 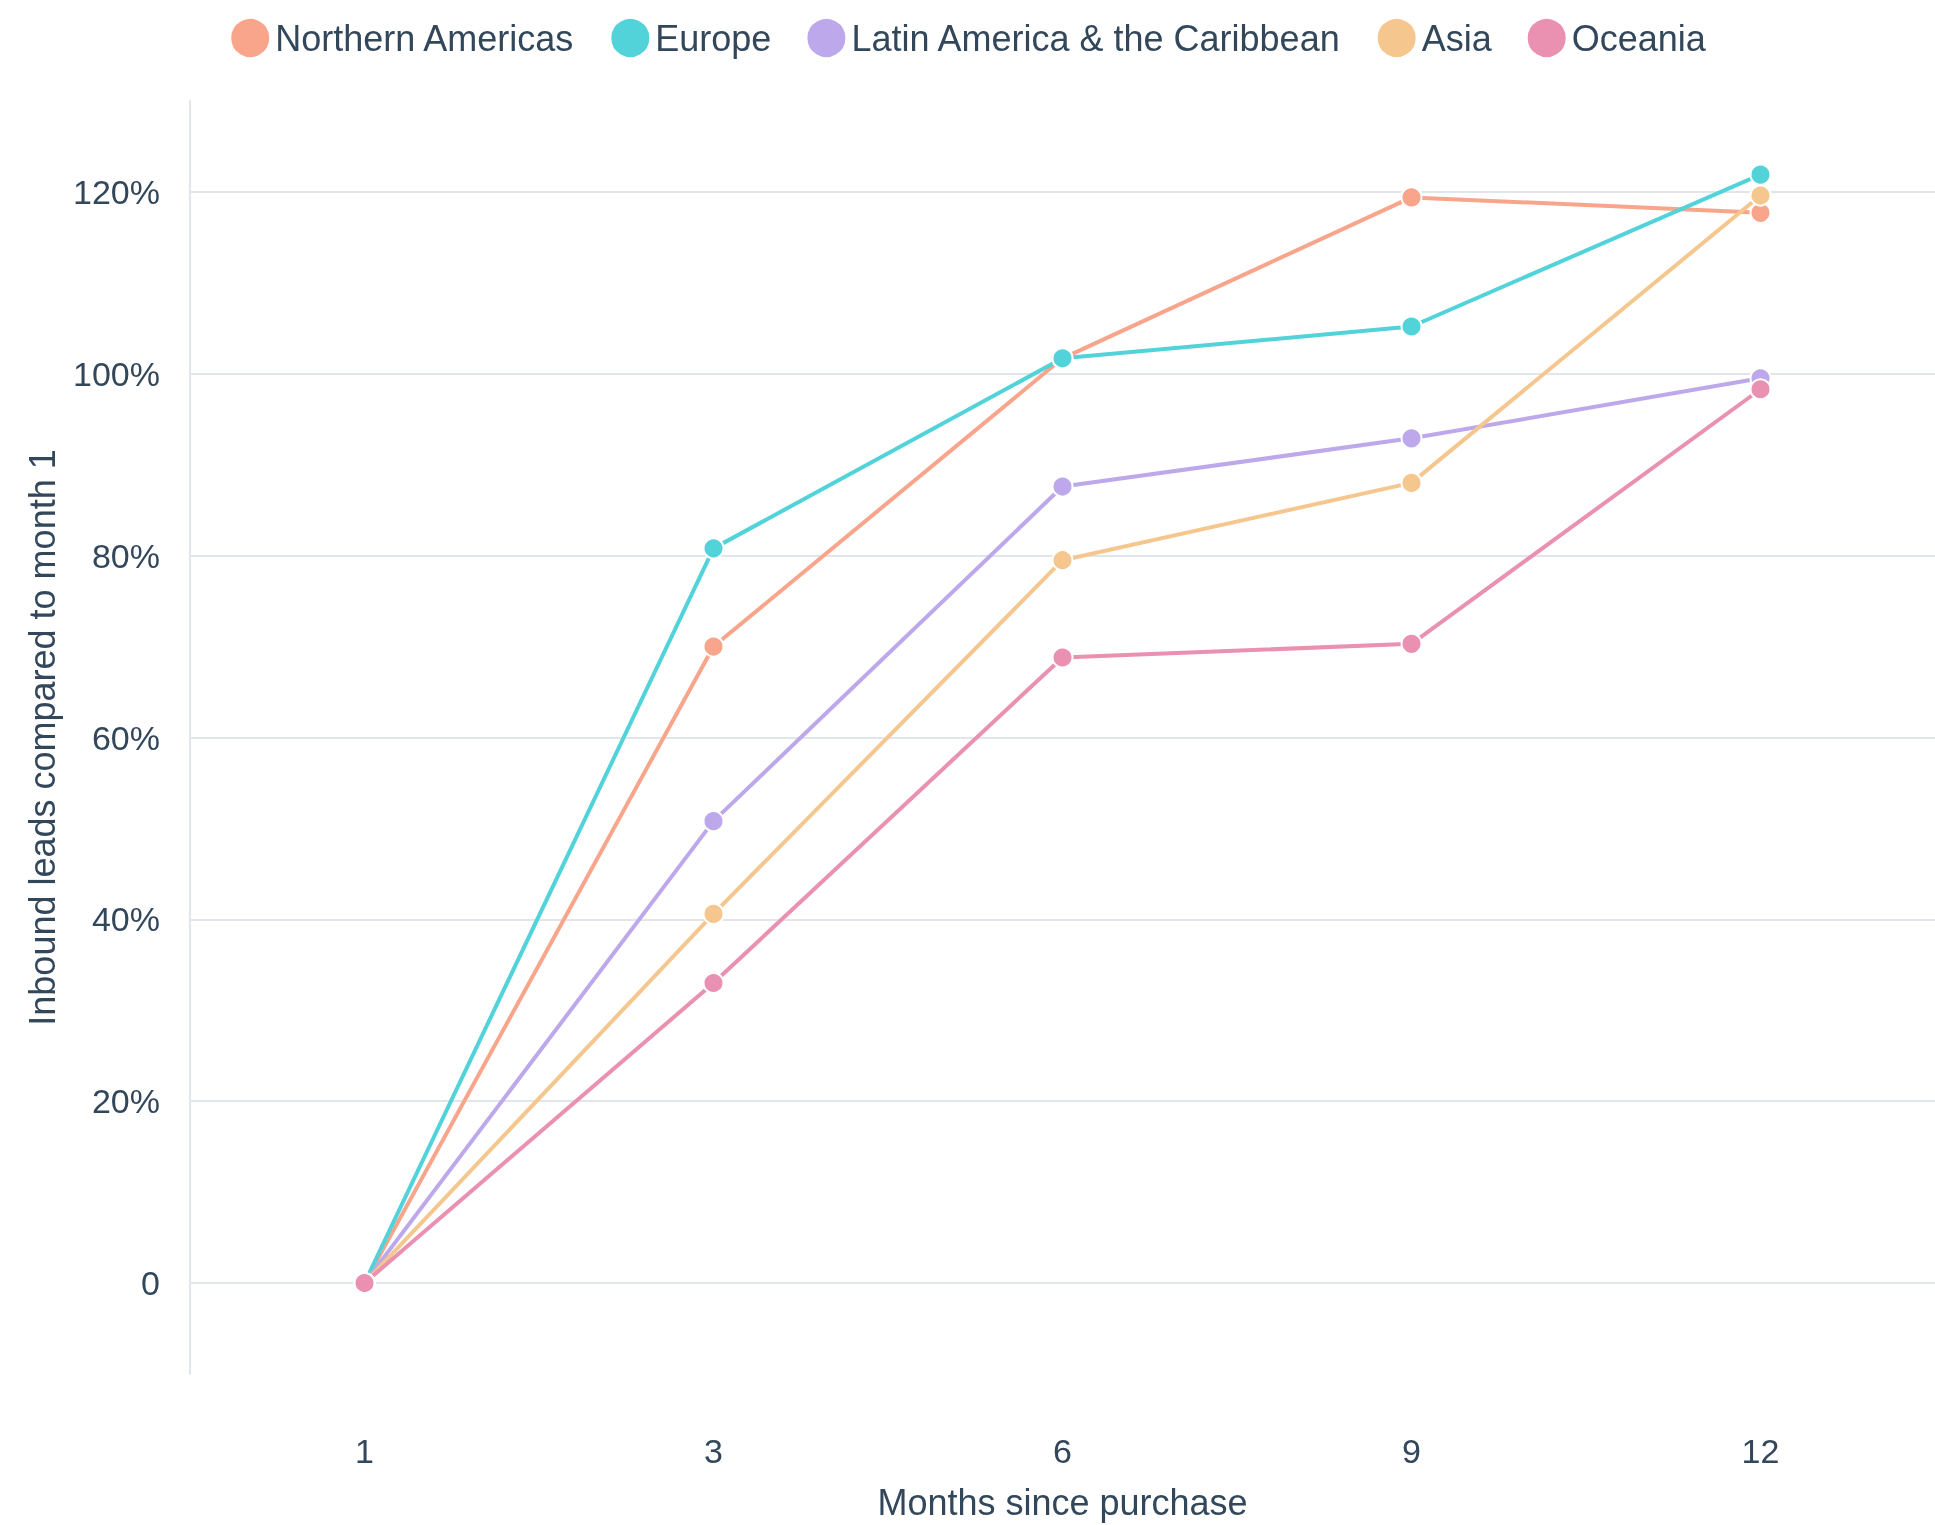 I want to click on y-tick-label: 40%, so click(x=125, y=919).